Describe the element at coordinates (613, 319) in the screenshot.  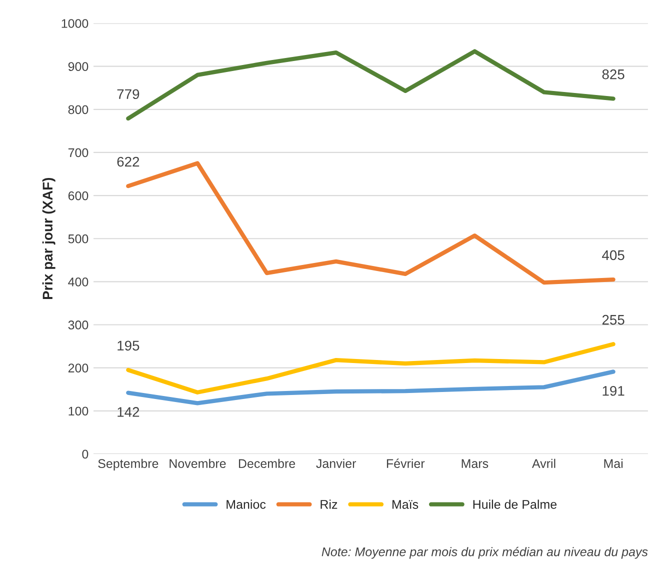
I see `data-label: 255` at that location.